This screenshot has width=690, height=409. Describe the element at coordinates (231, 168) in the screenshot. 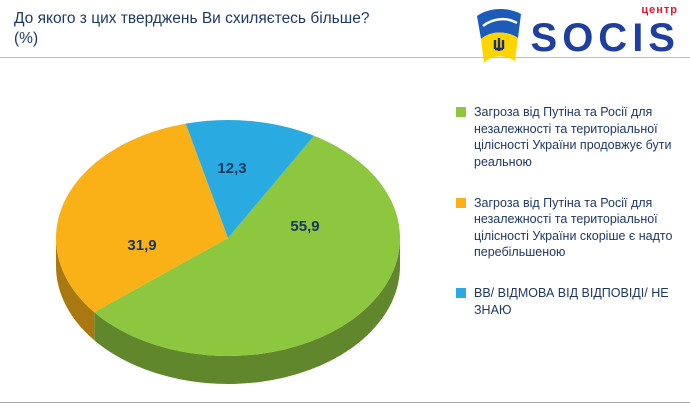

I see `pie-value-label: 12,3` at that location.